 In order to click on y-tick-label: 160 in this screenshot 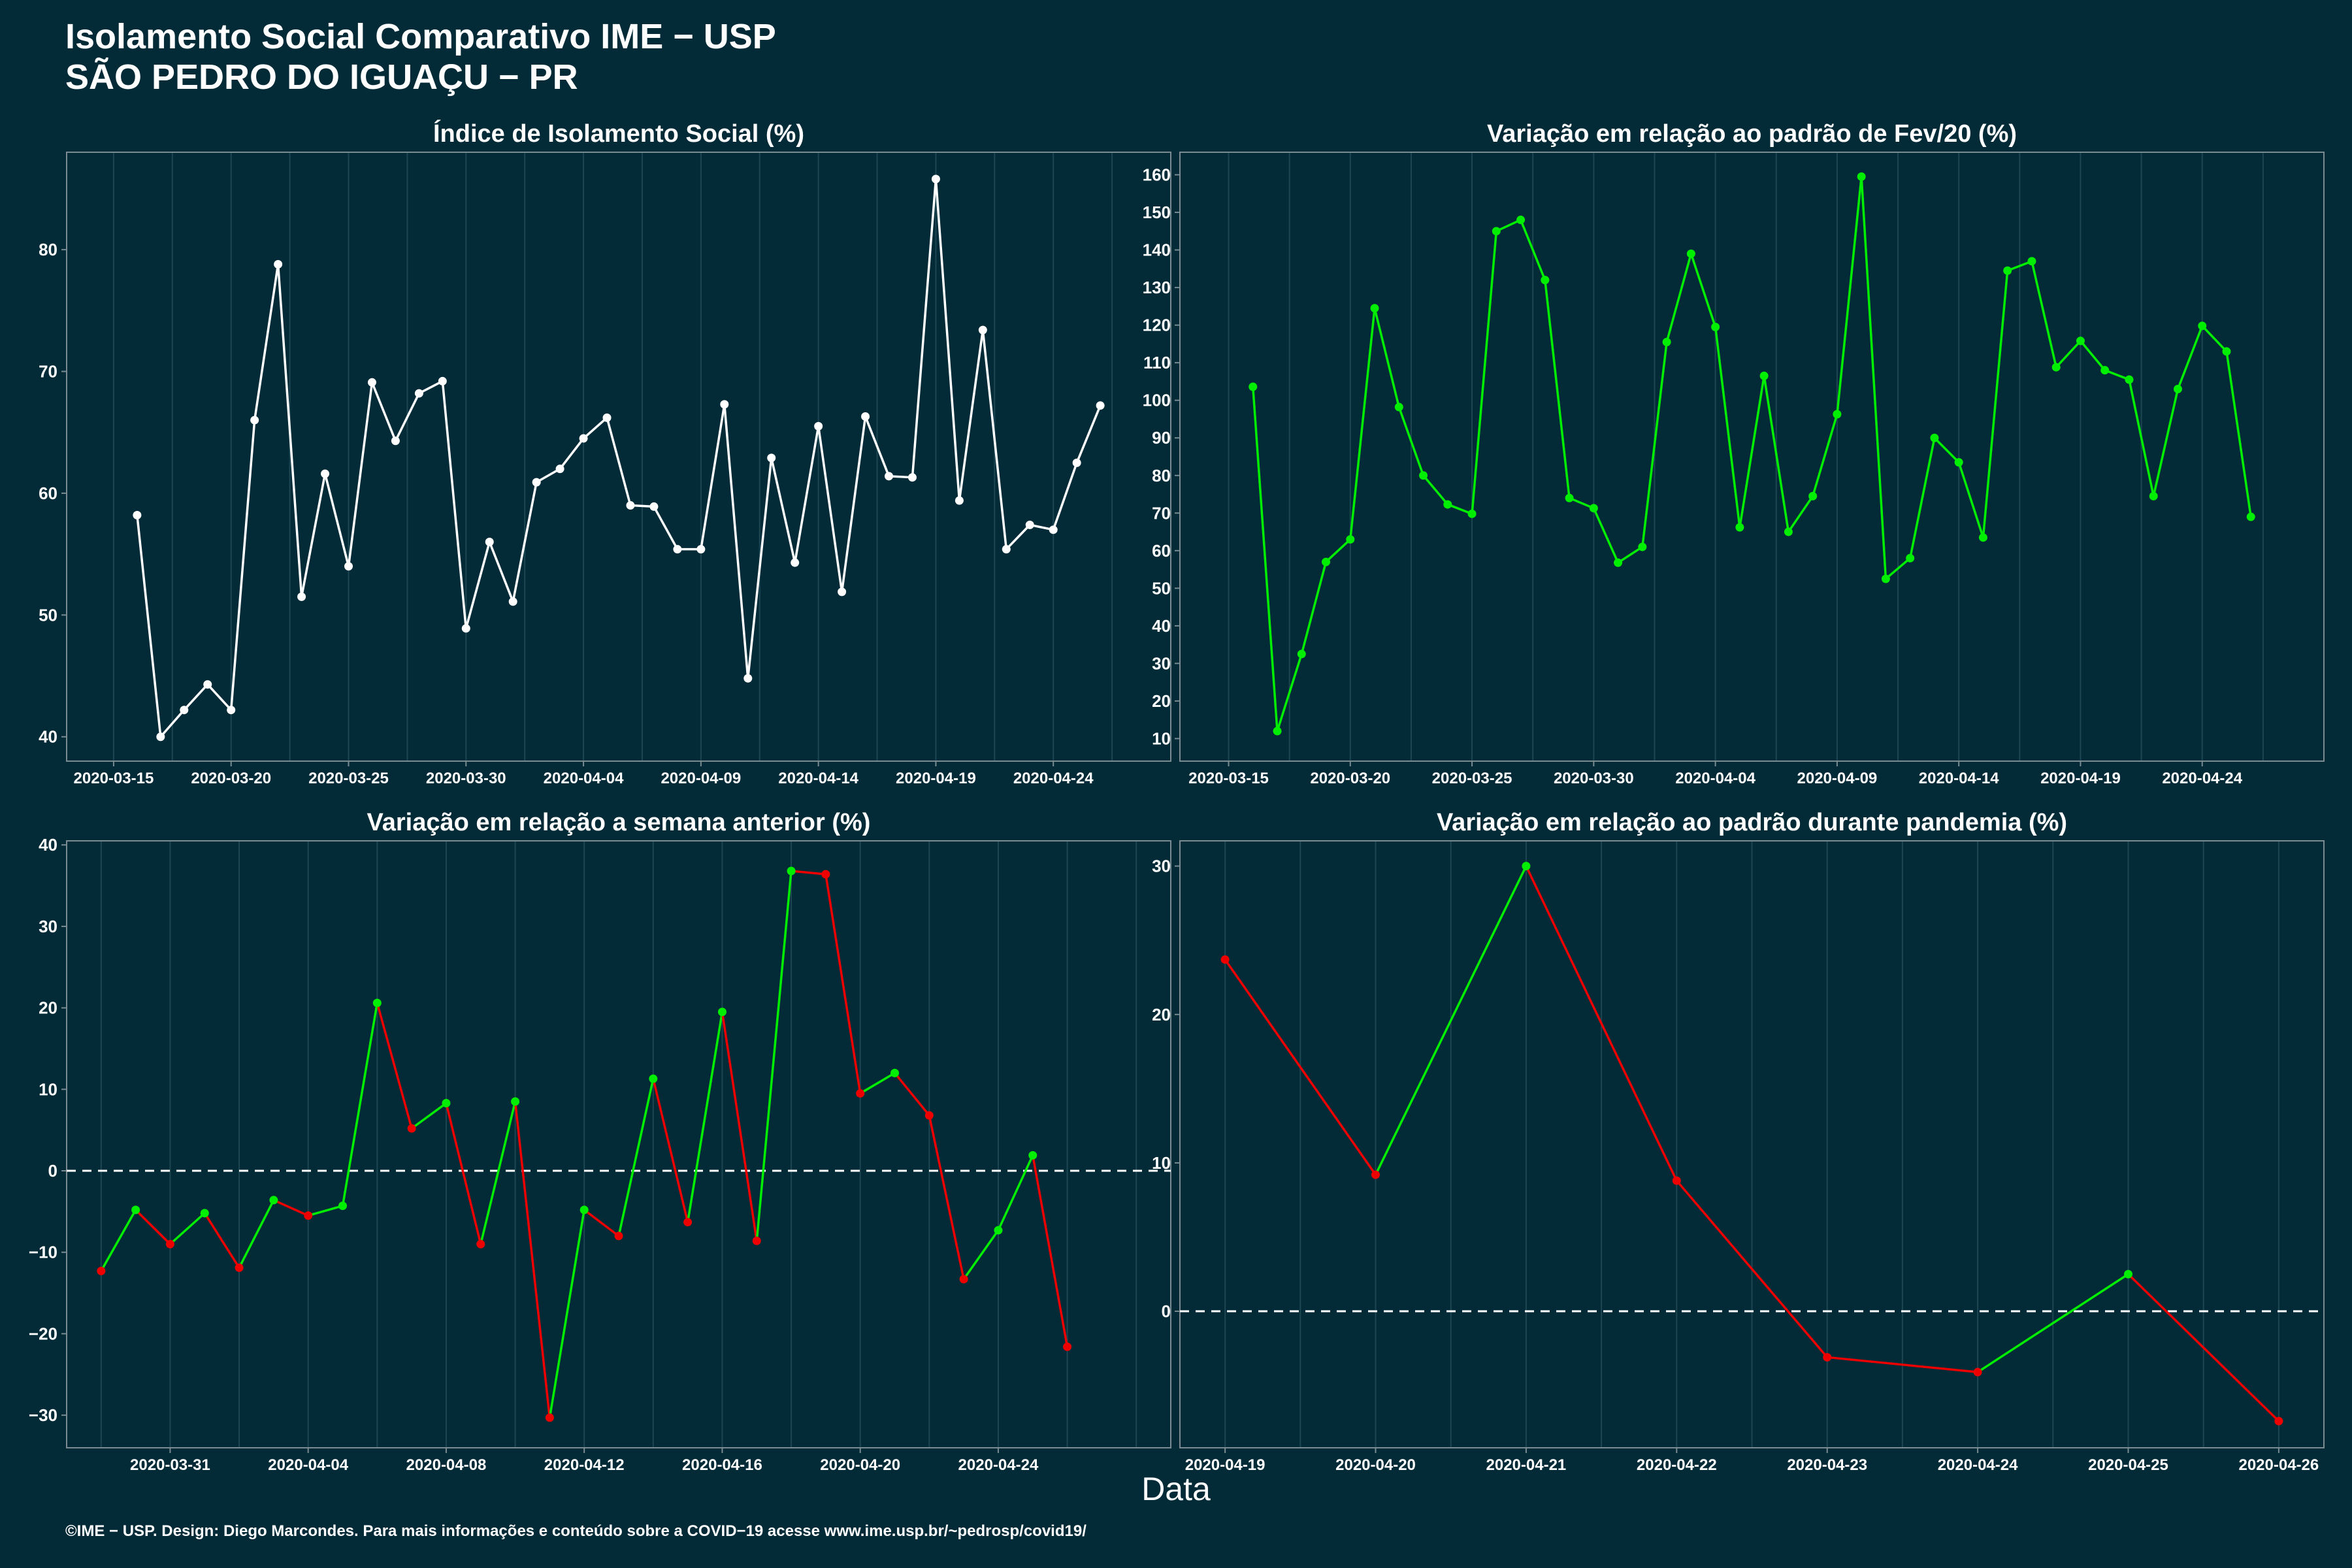, I will do `click(1157, 175)`.